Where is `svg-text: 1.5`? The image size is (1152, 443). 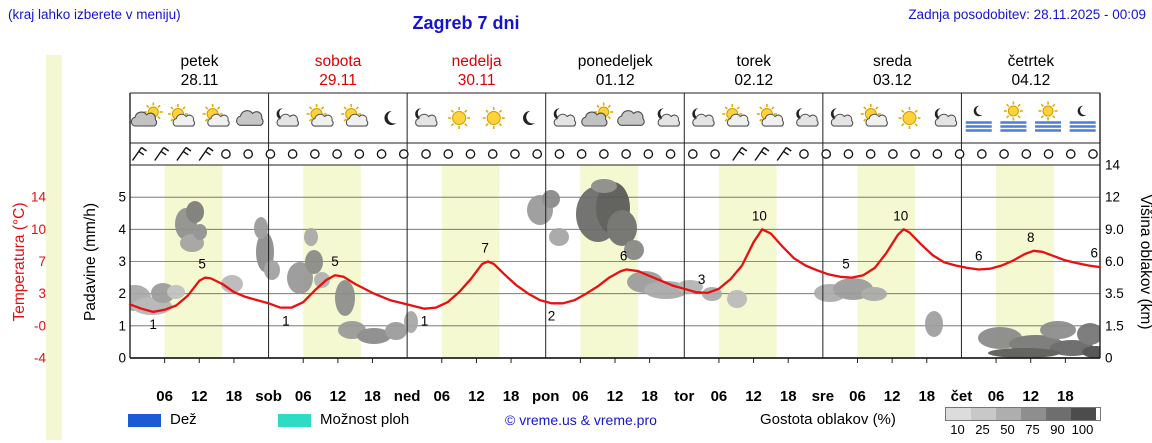 svg-text: 1.5 is located at coordinates (1114, 325).